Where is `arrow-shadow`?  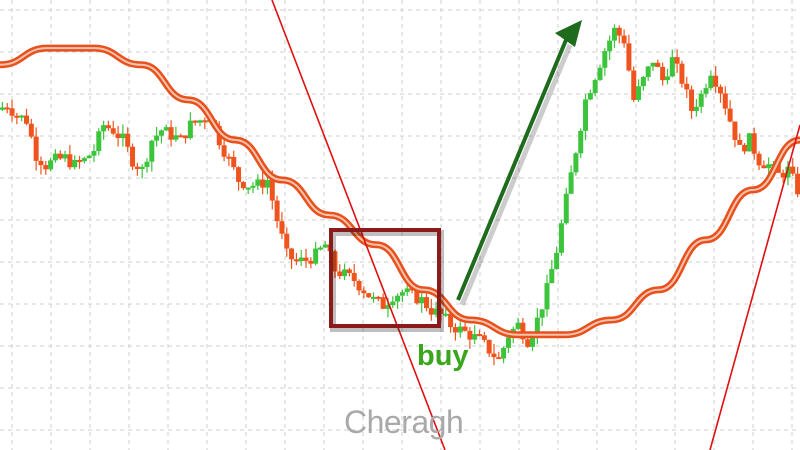 arrow-shadow is located at coordinates (516, 175).